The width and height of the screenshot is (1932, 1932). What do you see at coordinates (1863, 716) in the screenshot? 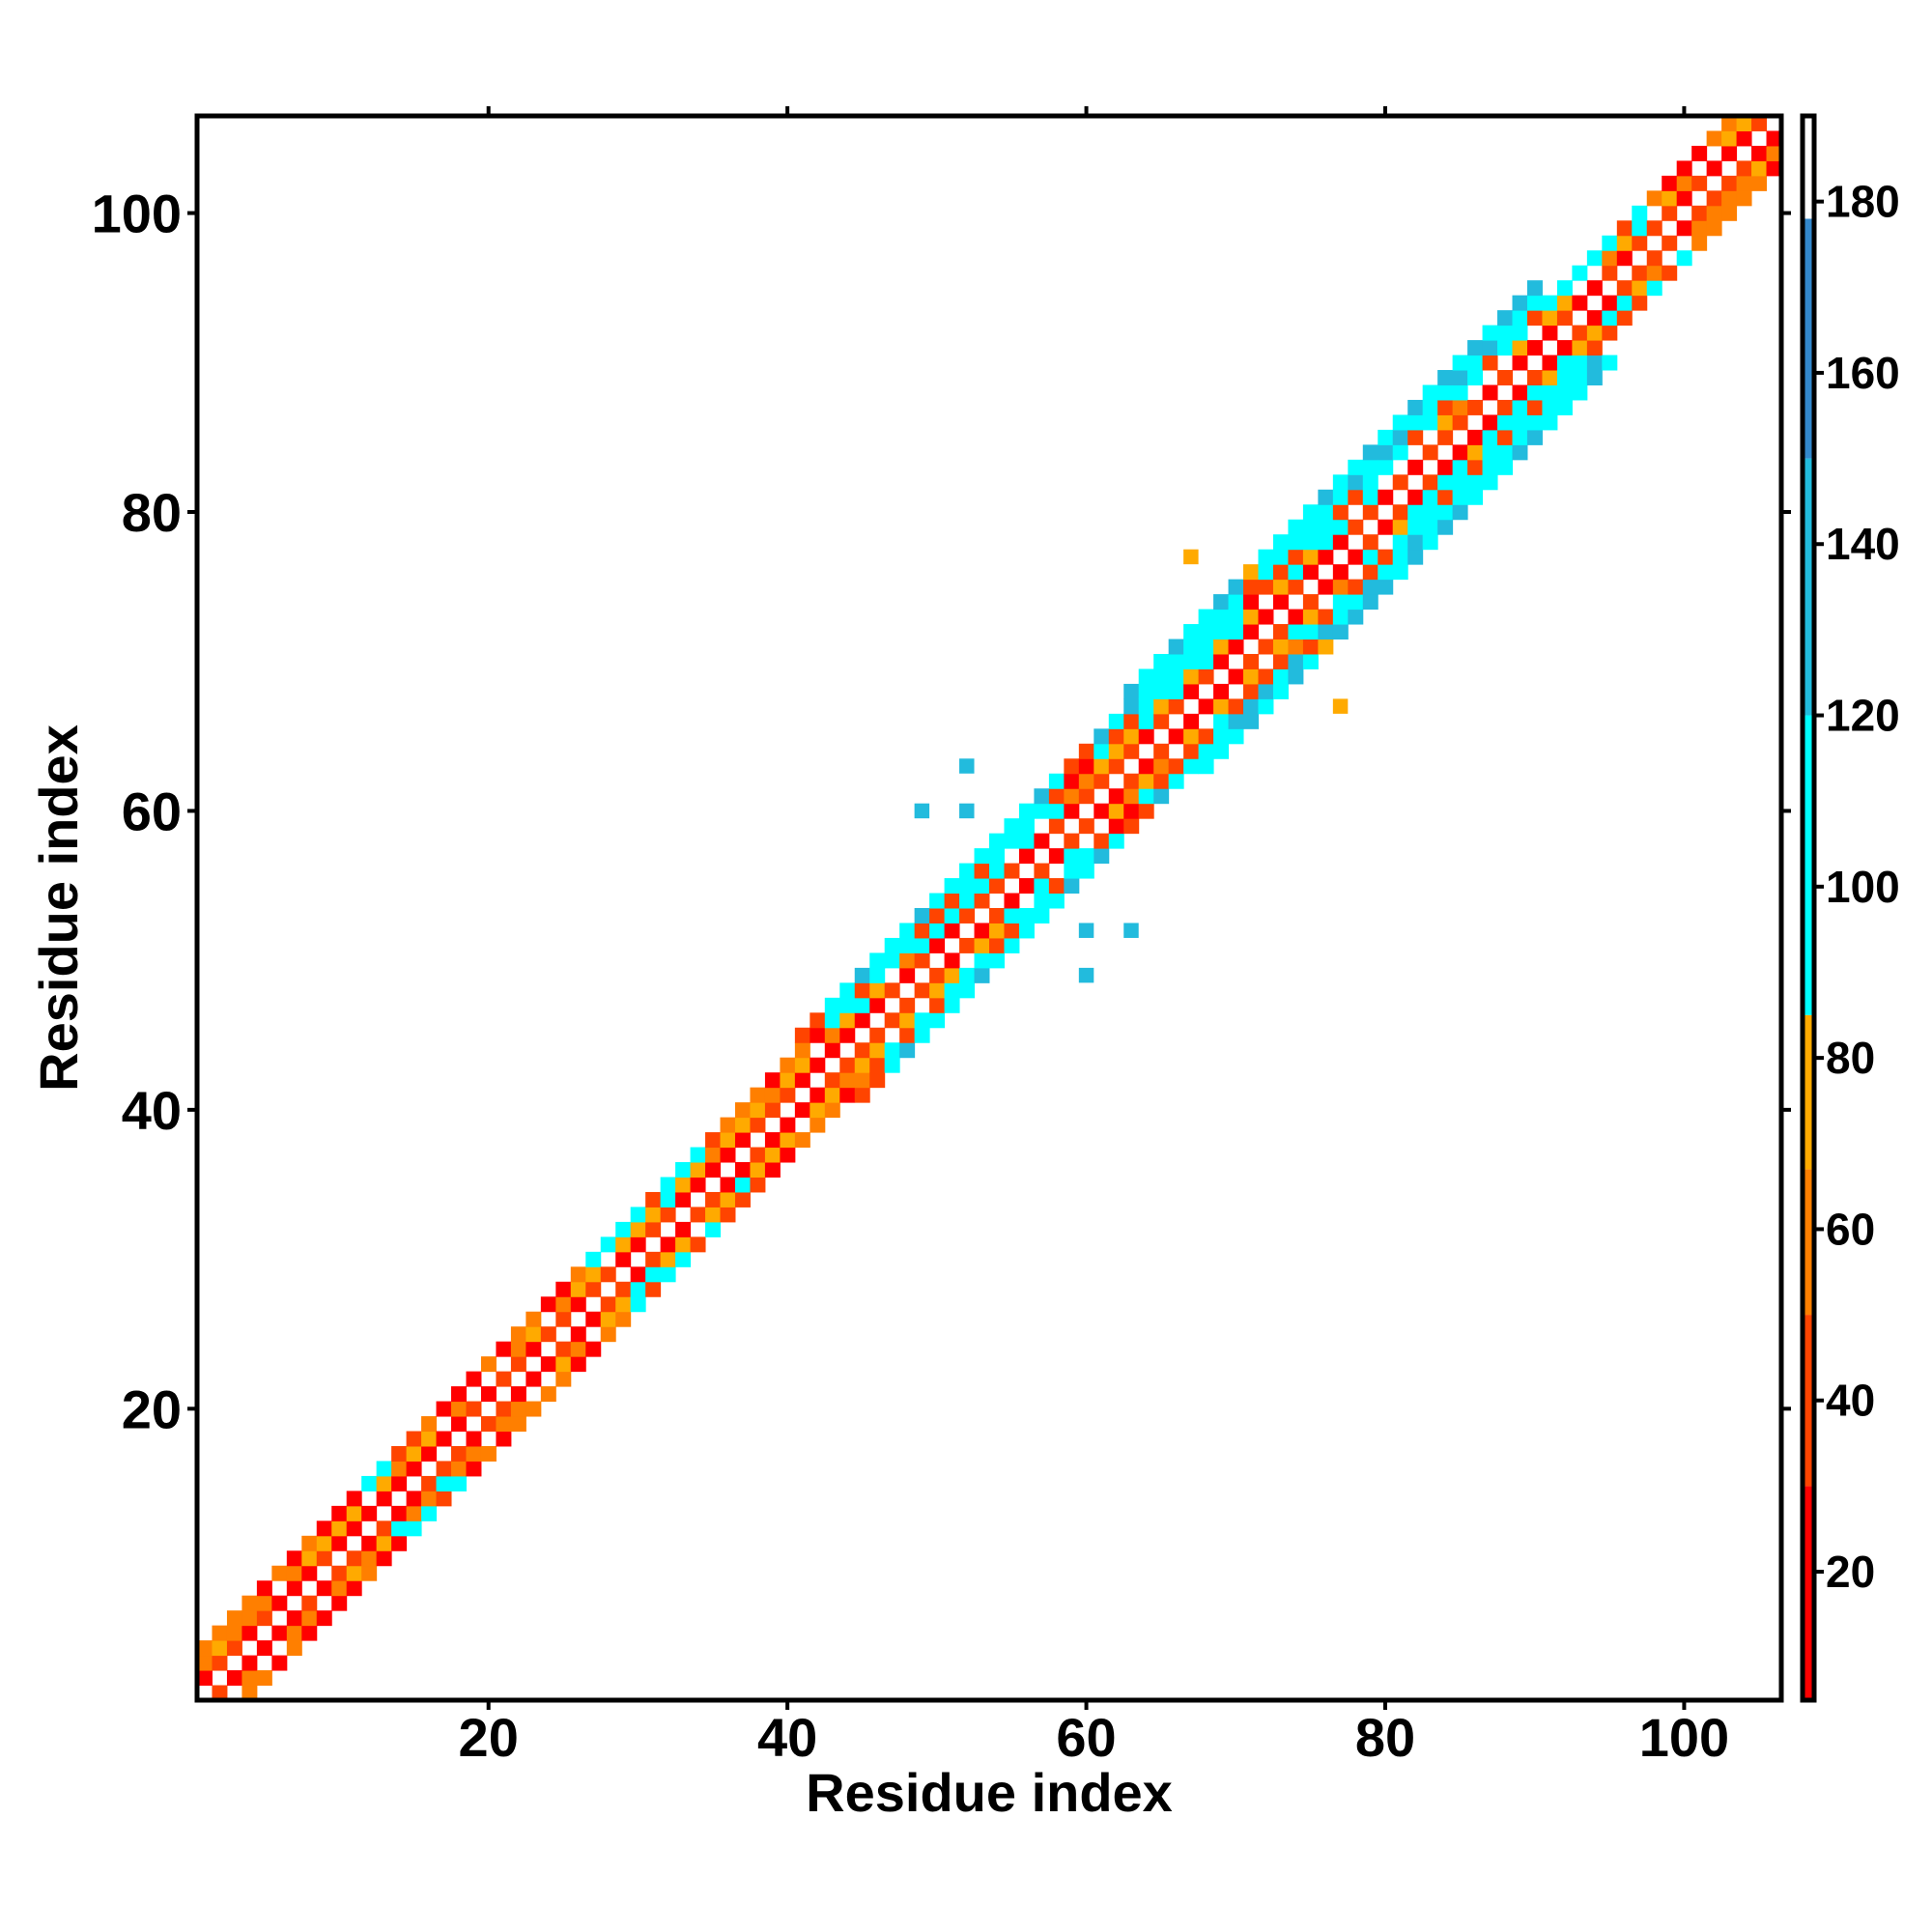
I see `colorbar-tick-label: 120` at bounding box center [1863, 716].